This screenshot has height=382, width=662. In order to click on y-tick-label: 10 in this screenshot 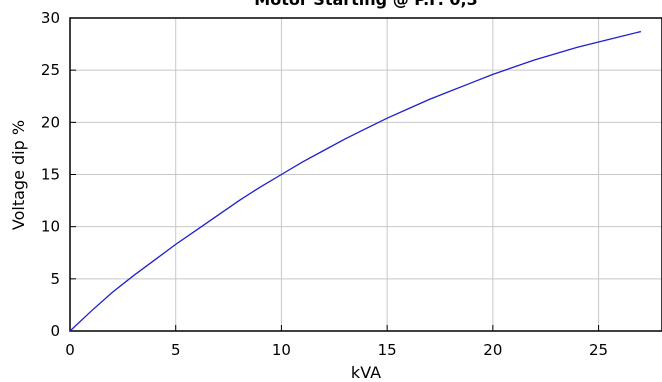, I will do `click(50, 227)`.